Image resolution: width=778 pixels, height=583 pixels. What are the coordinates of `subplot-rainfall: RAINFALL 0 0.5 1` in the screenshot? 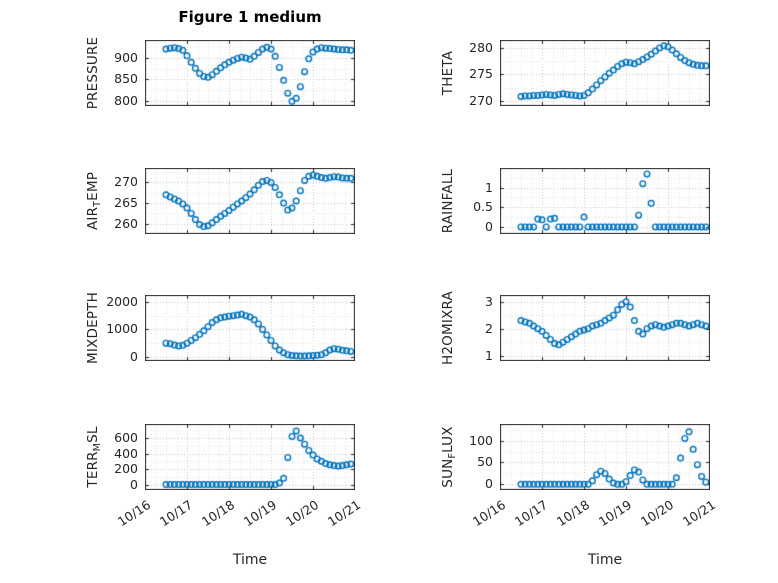 It's located at (575, 201).